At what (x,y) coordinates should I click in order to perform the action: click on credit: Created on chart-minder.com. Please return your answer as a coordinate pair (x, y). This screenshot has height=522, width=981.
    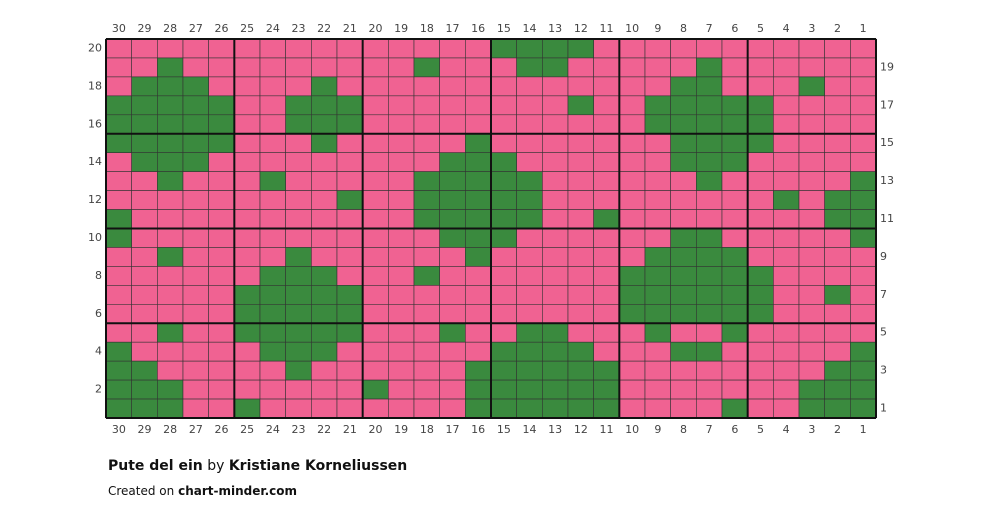
    Looking at the image, I should click on (202, 491).